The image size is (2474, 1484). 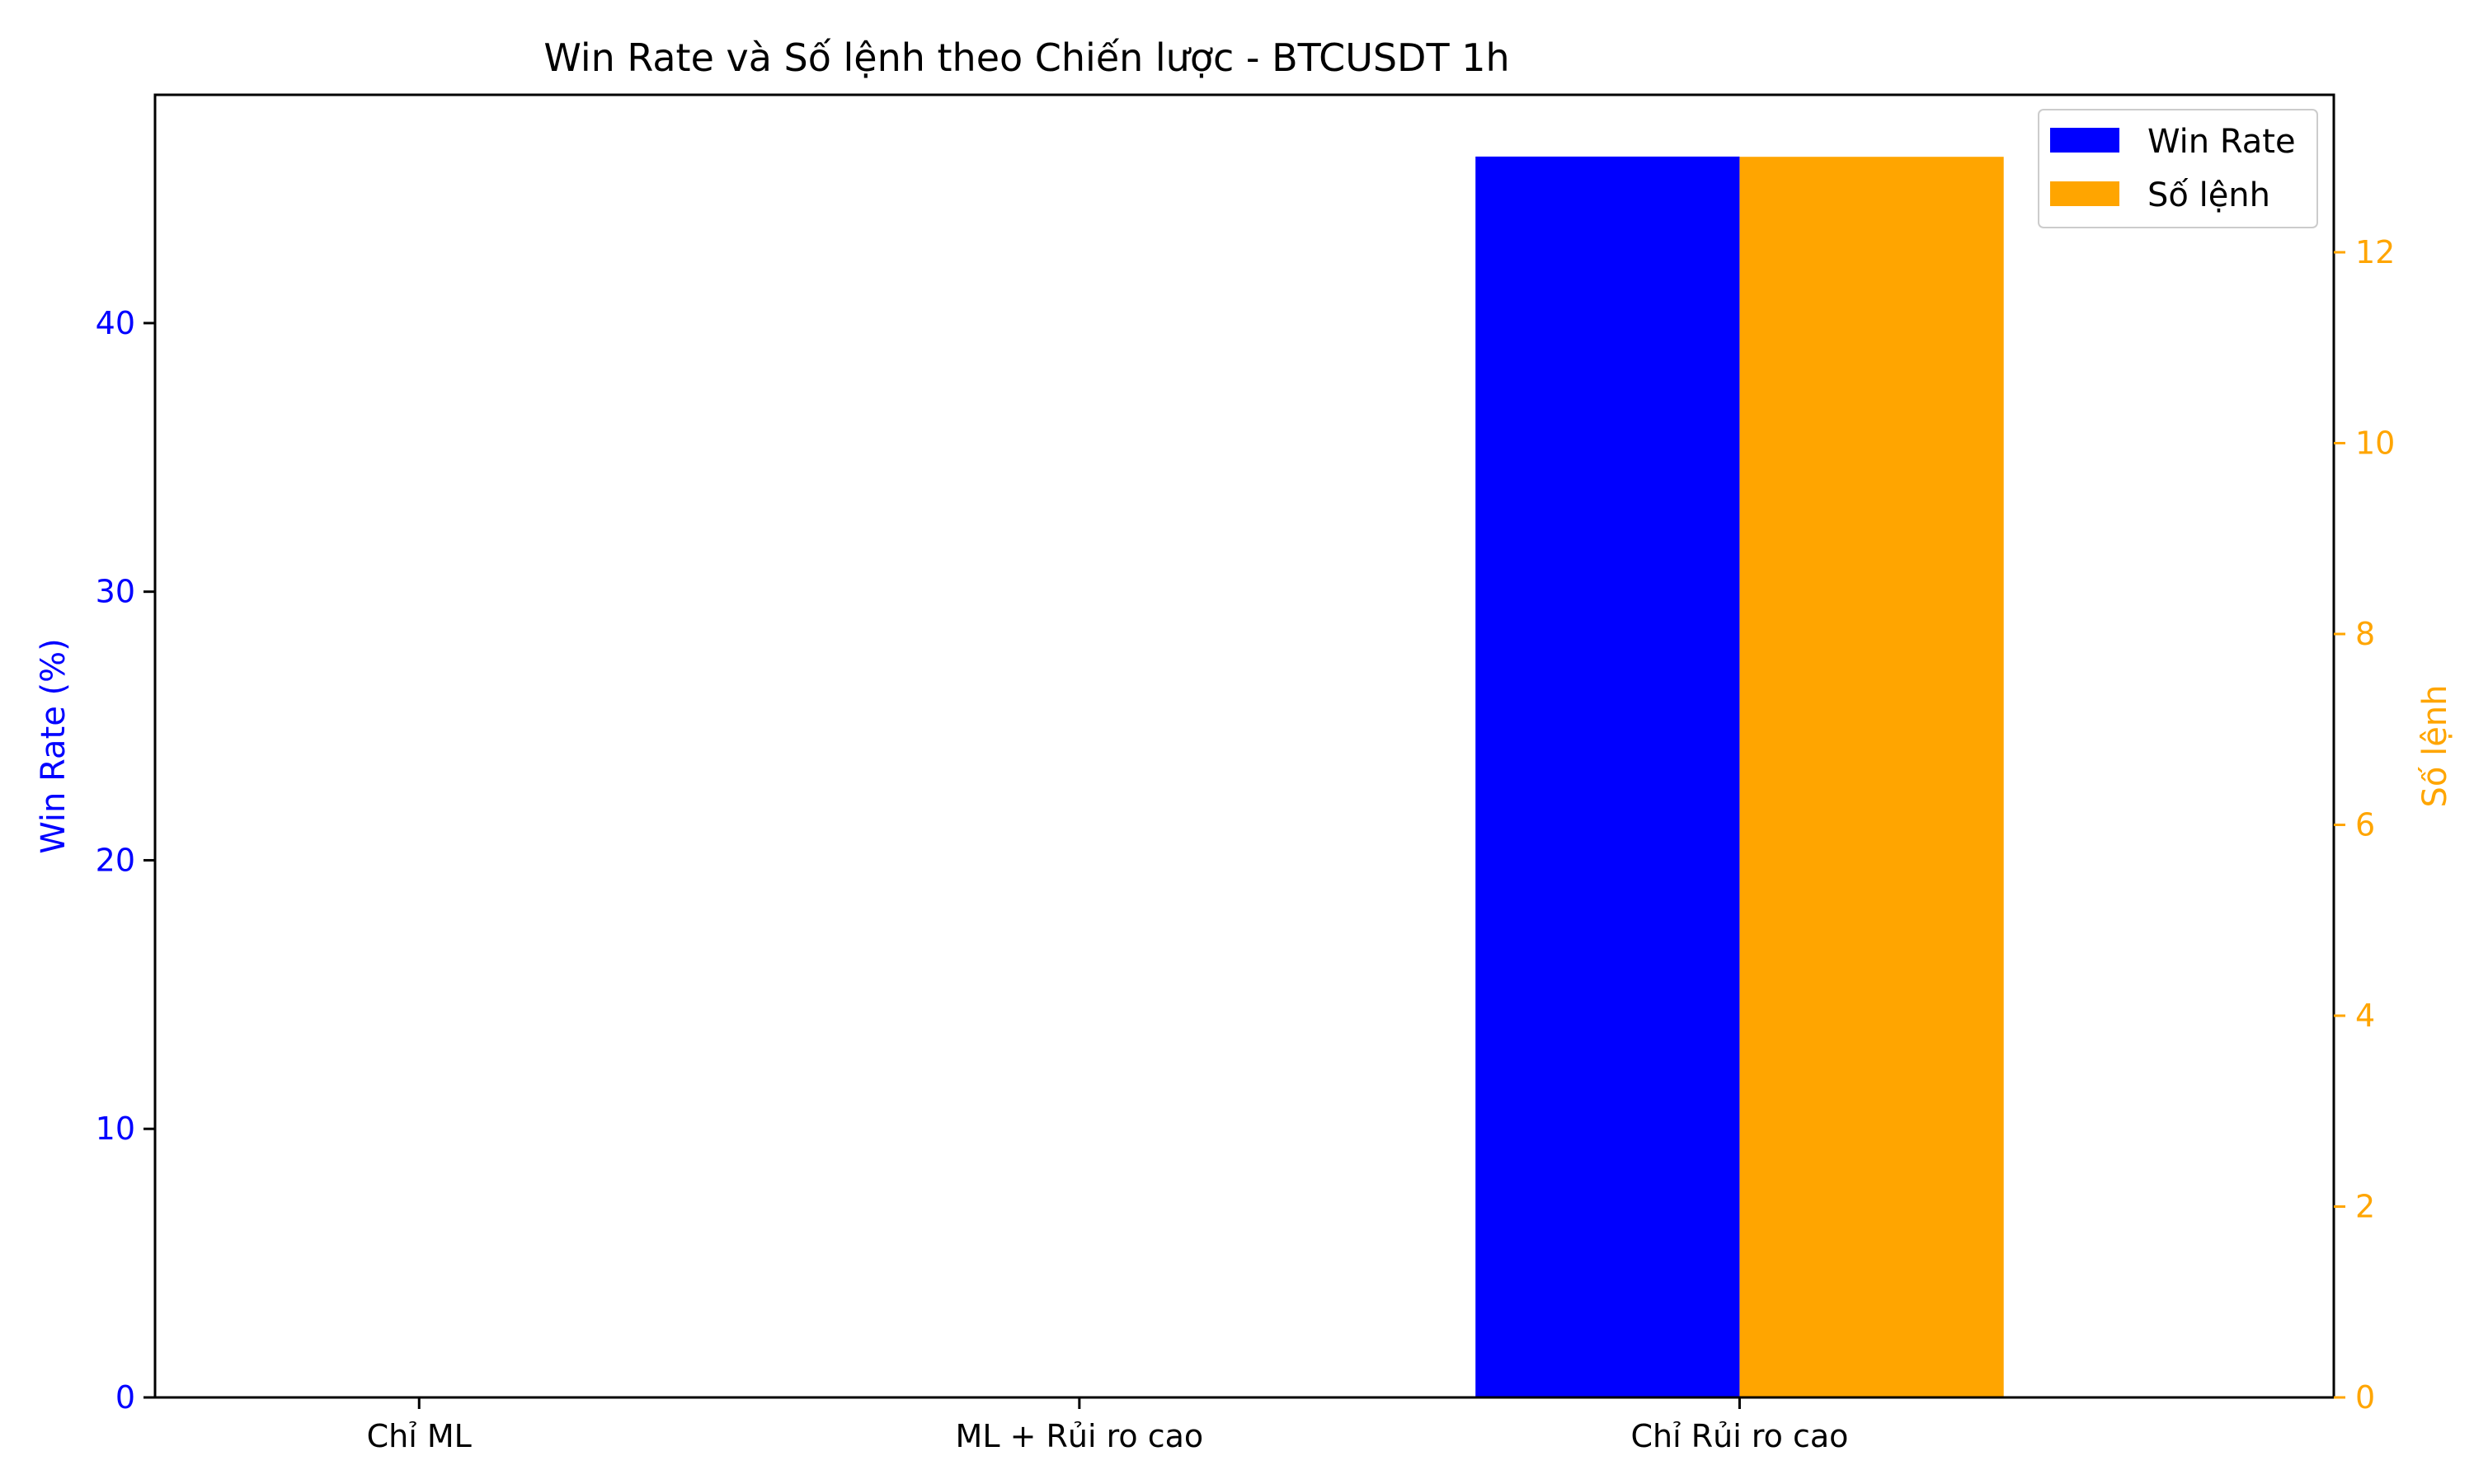 I want to click on left-tick-label: 20, so click(x=115, y=860).